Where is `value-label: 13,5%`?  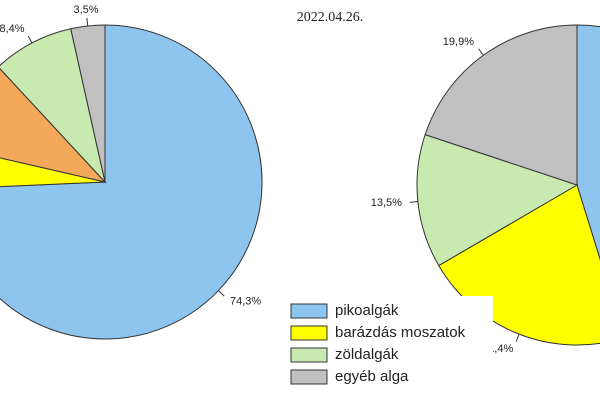
value-label: 13,5% is located at coordinates (386, 203).